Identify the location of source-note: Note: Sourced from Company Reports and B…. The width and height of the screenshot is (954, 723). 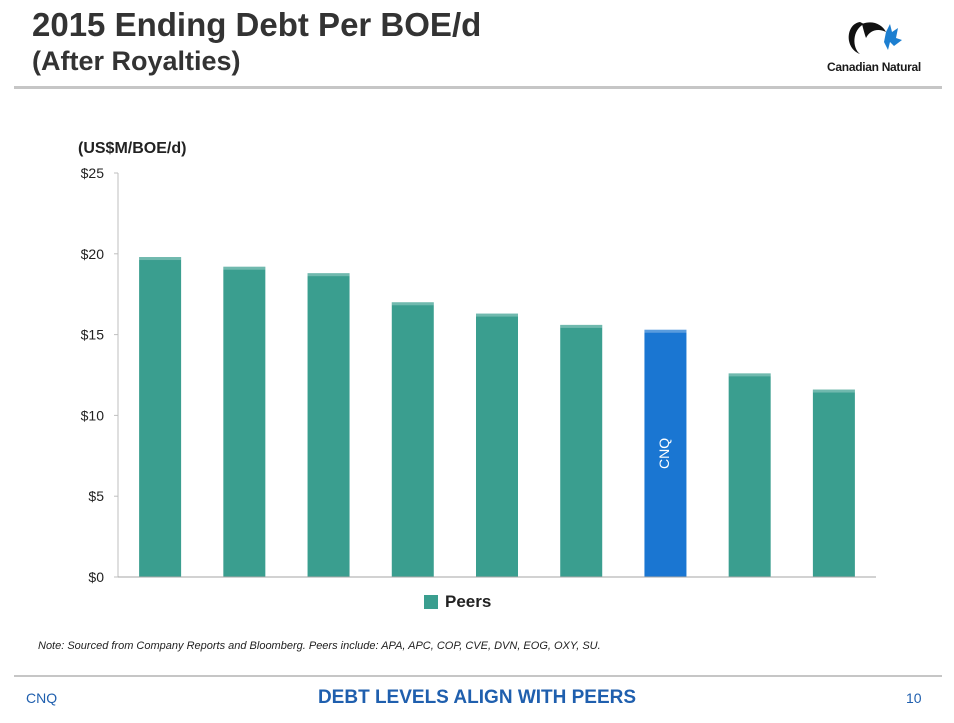
(319, 646).